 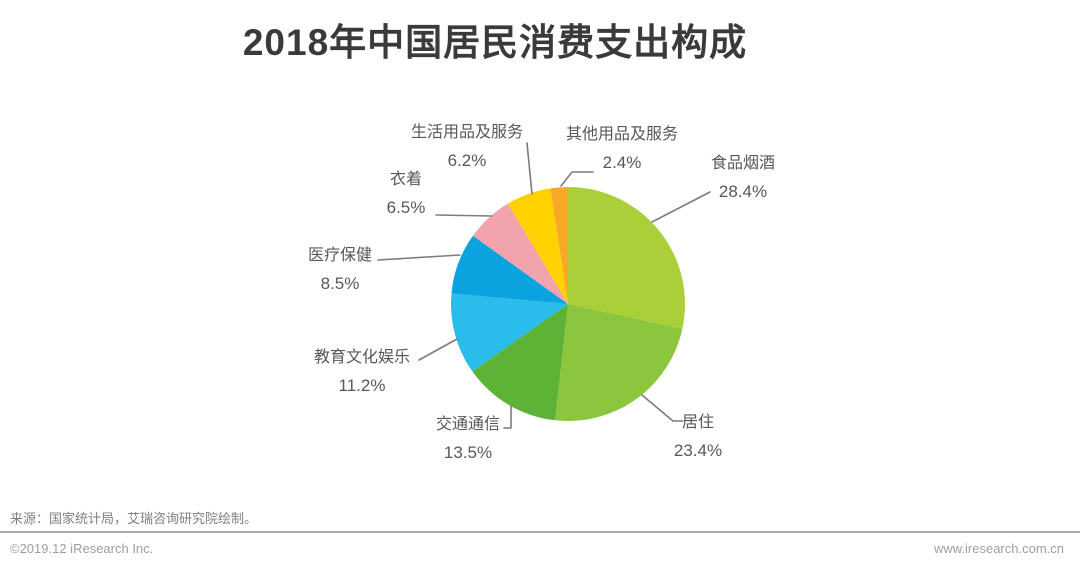 What do you see at coordinates (742, 163) in the screenshot?
I see `slice-label-name: 食品烟酒` at bounding box center [742, 163].